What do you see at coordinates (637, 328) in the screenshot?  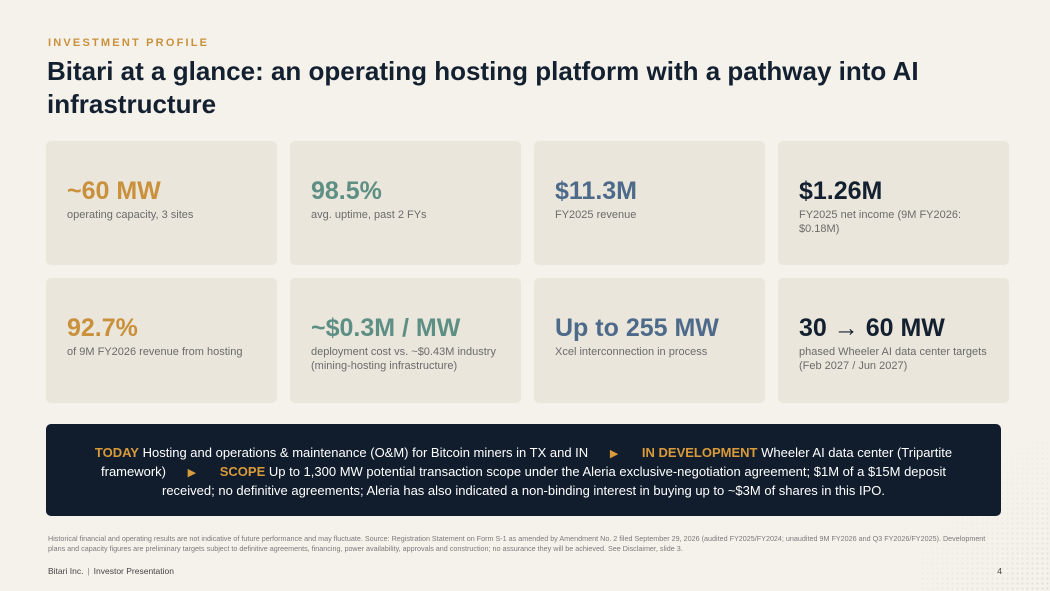 I see `metric-value: Up to 255 MW` at bounding box center [637, 328].